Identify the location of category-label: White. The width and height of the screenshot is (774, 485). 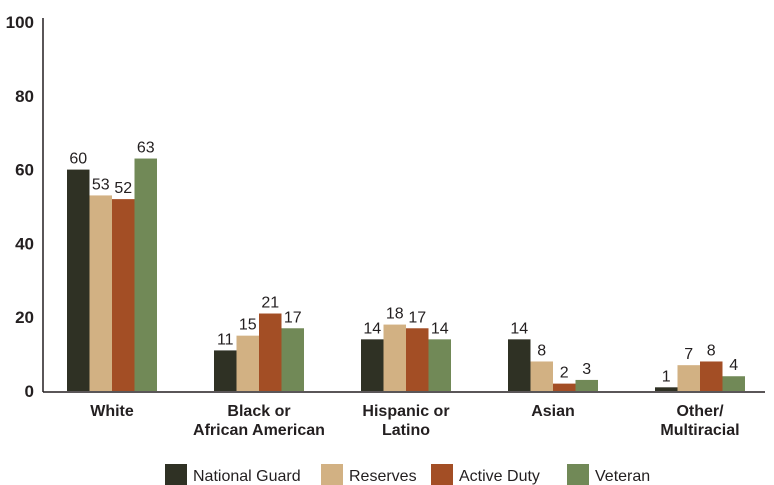
(112, 411).